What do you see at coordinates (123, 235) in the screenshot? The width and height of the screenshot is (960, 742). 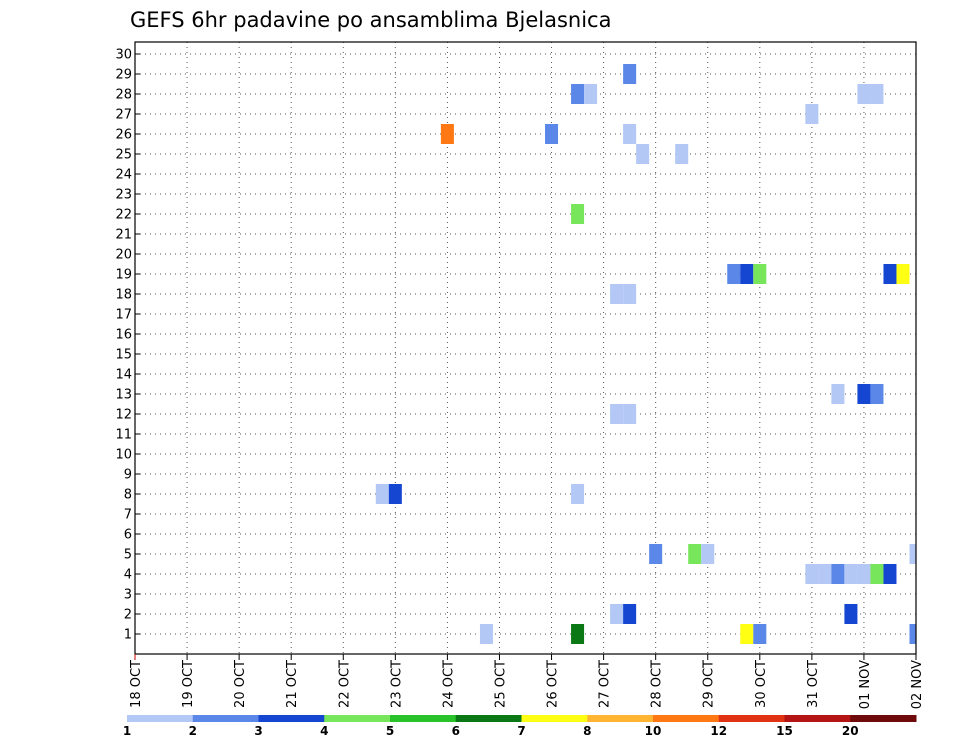 I see `y-tick-label: 21` at bounding box center [123, 235].